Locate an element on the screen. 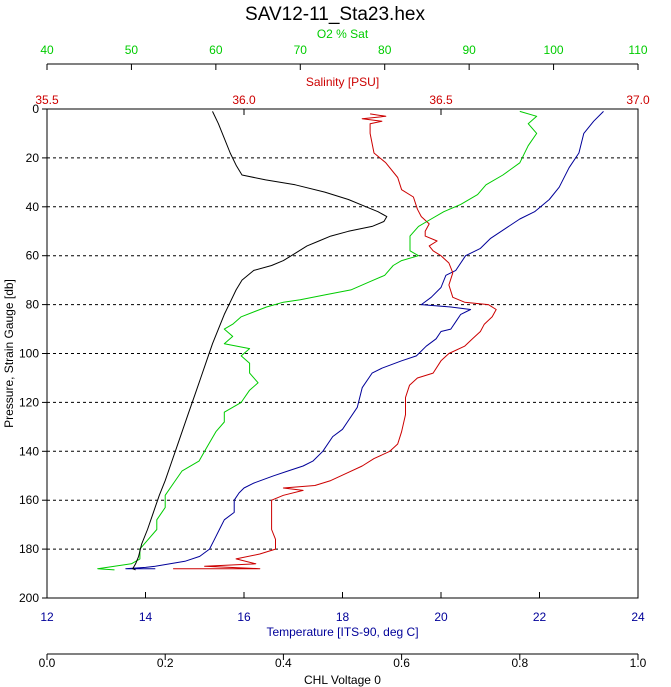 The height and width of the screenshot is (687, 671). sal-tick-label: 36.0 is located at coordinates (244, 100).